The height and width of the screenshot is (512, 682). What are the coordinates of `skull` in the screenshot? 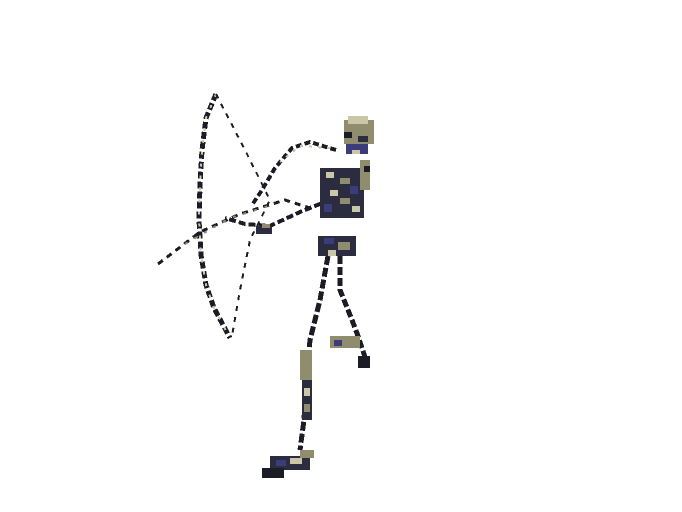 It's located at (359, 135).